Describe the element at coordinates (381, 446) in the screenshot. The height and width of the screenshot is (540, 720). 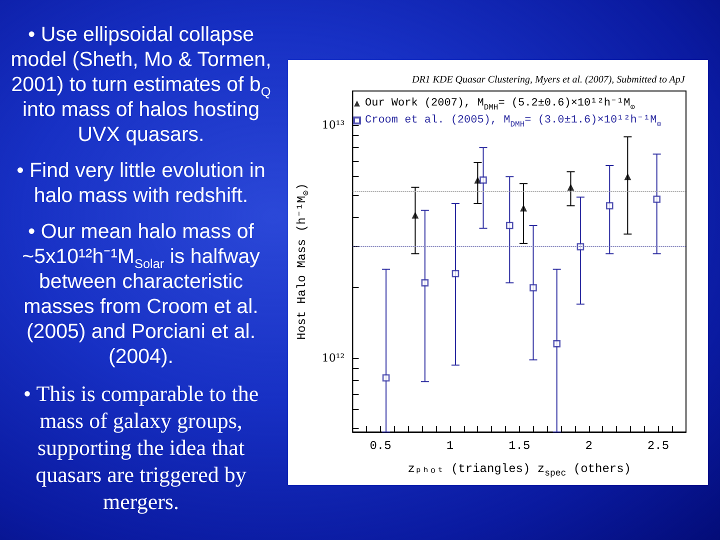
I see `x-tick-label: 0.5` at that location.